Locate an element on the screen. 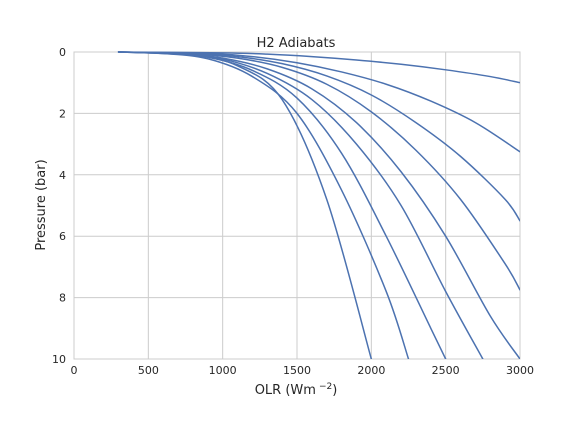 Image resolution: width=568 pixels, height=440 pixels. x-axis-label-close: ) is located at coordinates (334, 390).